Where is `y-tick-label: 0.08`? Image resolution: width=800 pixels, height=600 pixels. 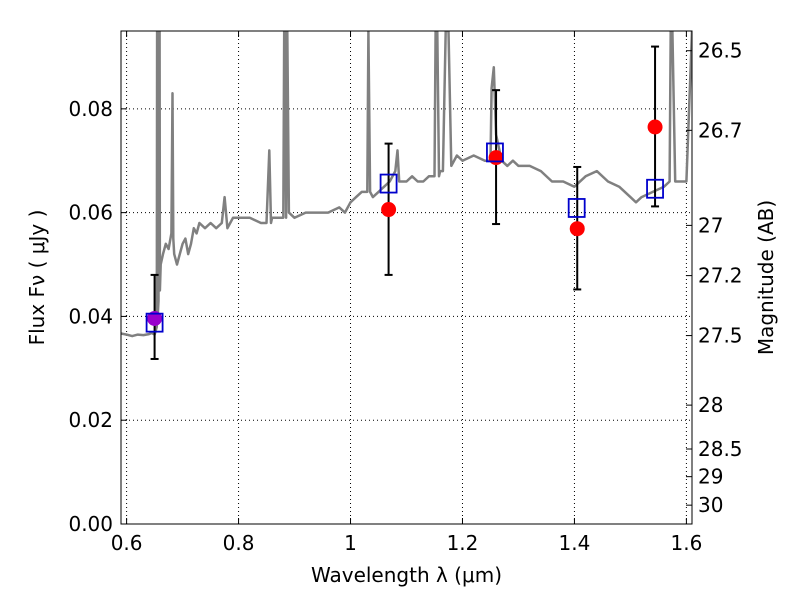
y-tick-label: 0.08 is located at coordinates (90, 109).